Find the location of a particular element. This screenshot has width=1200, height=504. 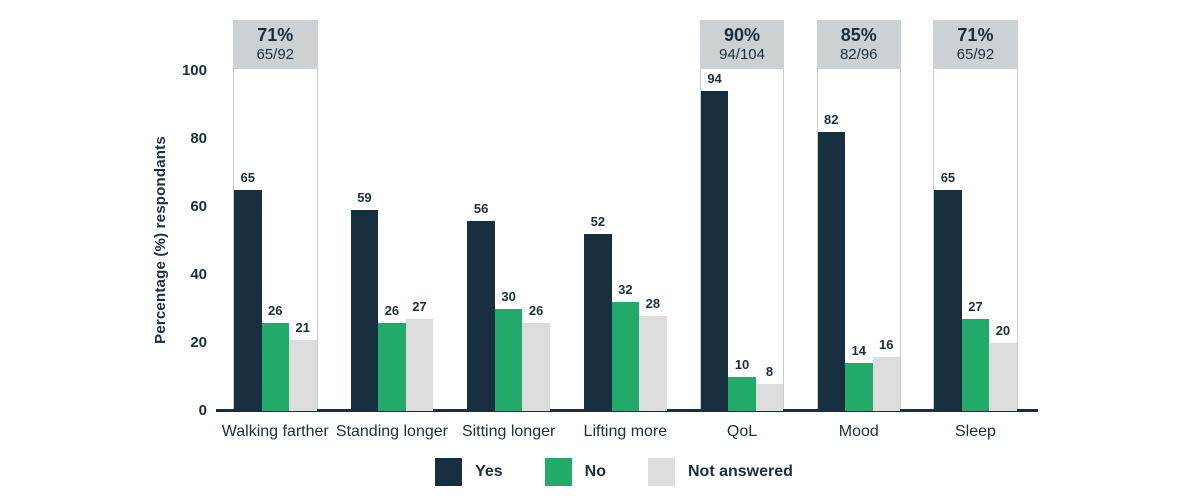

legend-item-not-answered: Not answered is located at coordinates (720, 472).